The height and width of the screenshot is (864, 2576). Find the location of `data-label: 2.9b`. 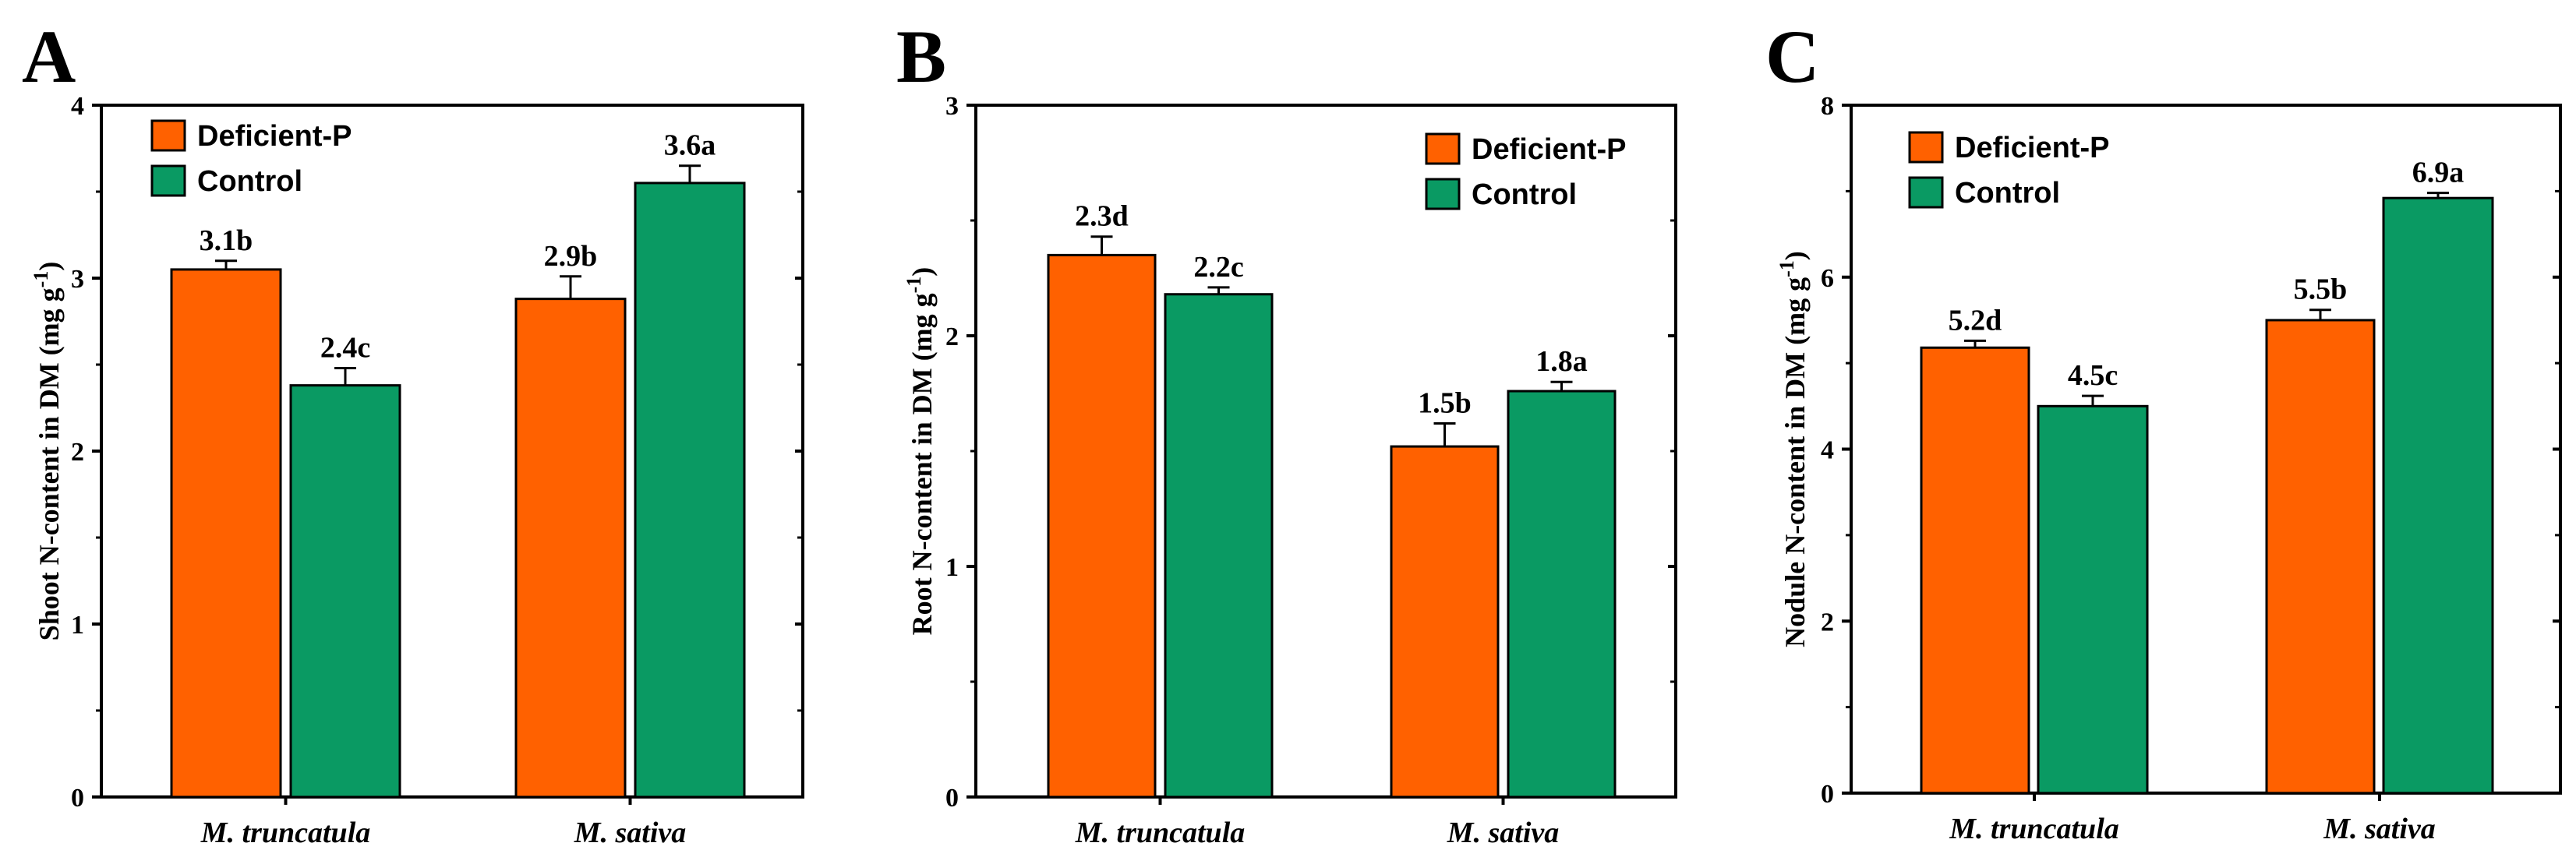

data-label: 2.9b is located at coordinates (571, 256).